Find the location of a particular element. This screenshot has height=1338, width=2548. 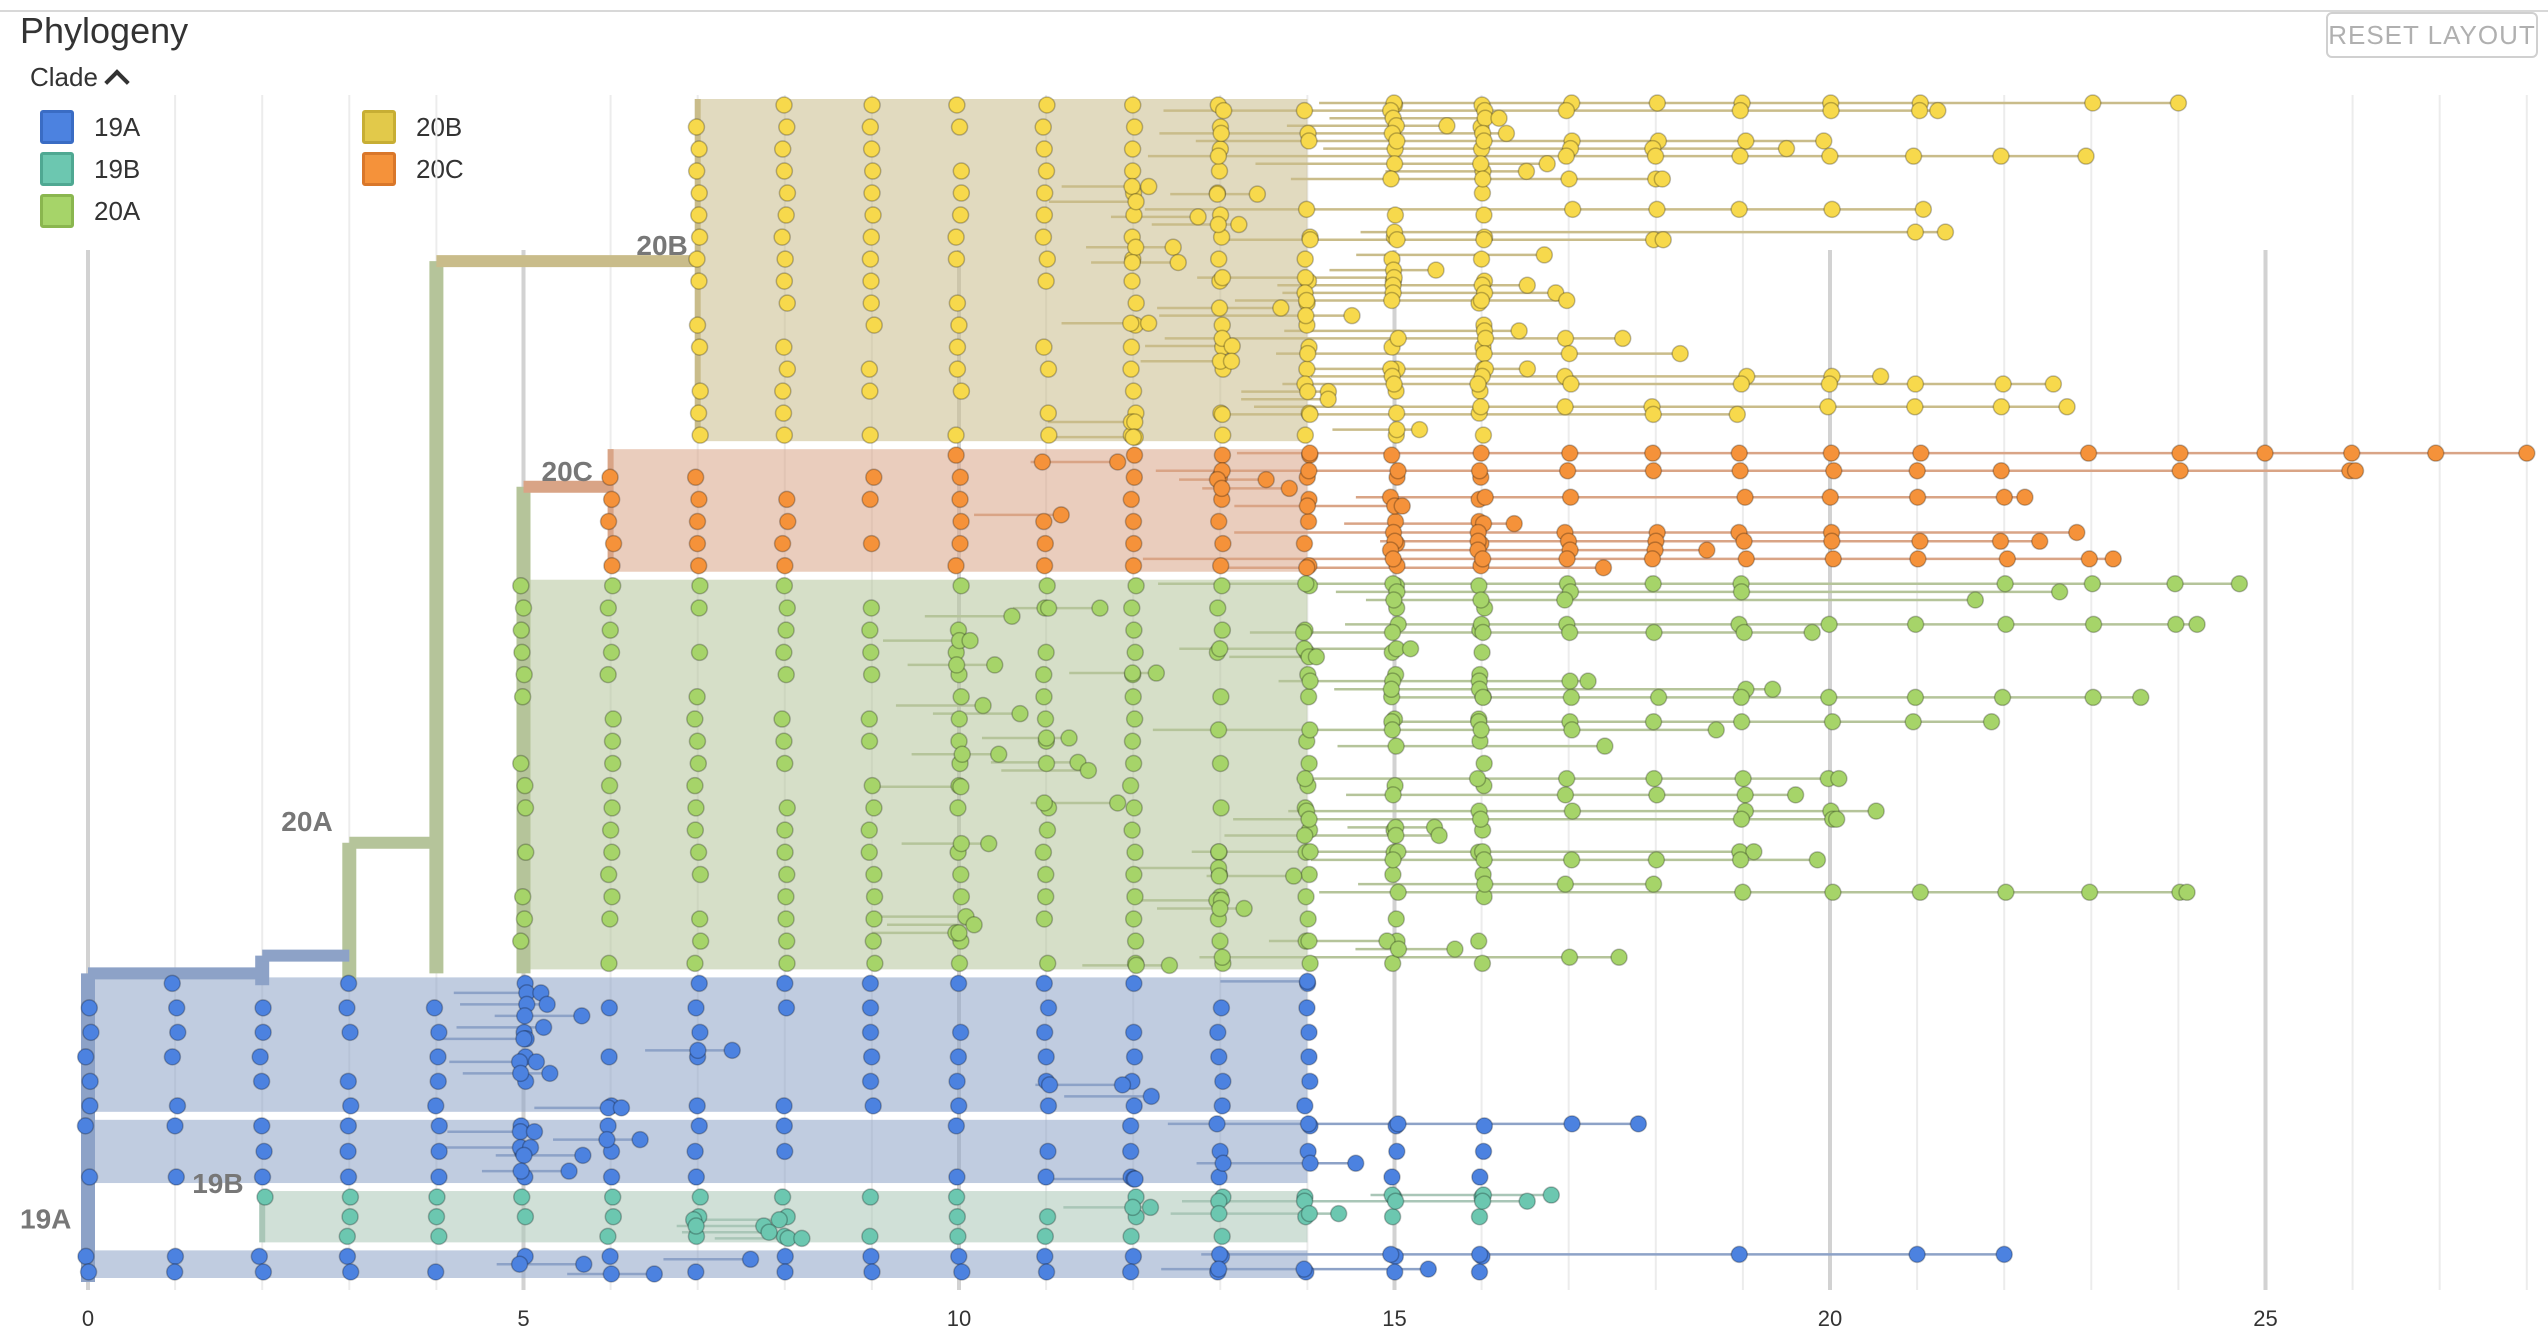

legend-item-19A: 19A is located at coordinates (90, 127).